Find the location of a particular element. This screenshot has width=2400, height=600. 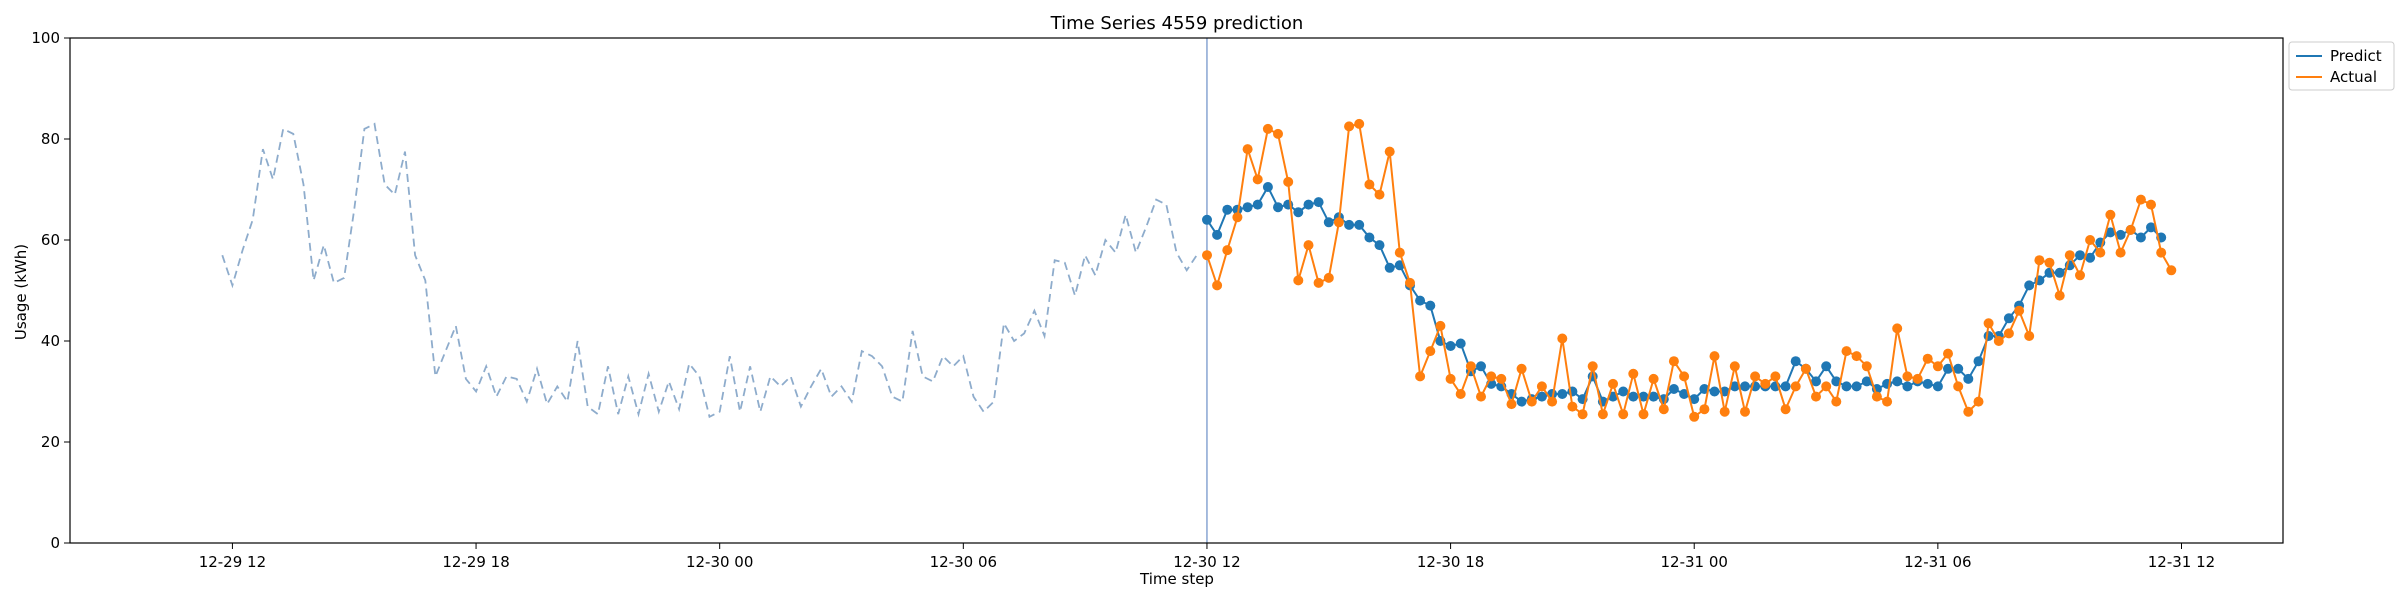

x-tick-label: 12-30 12 is located at coordinates (1206, 562).